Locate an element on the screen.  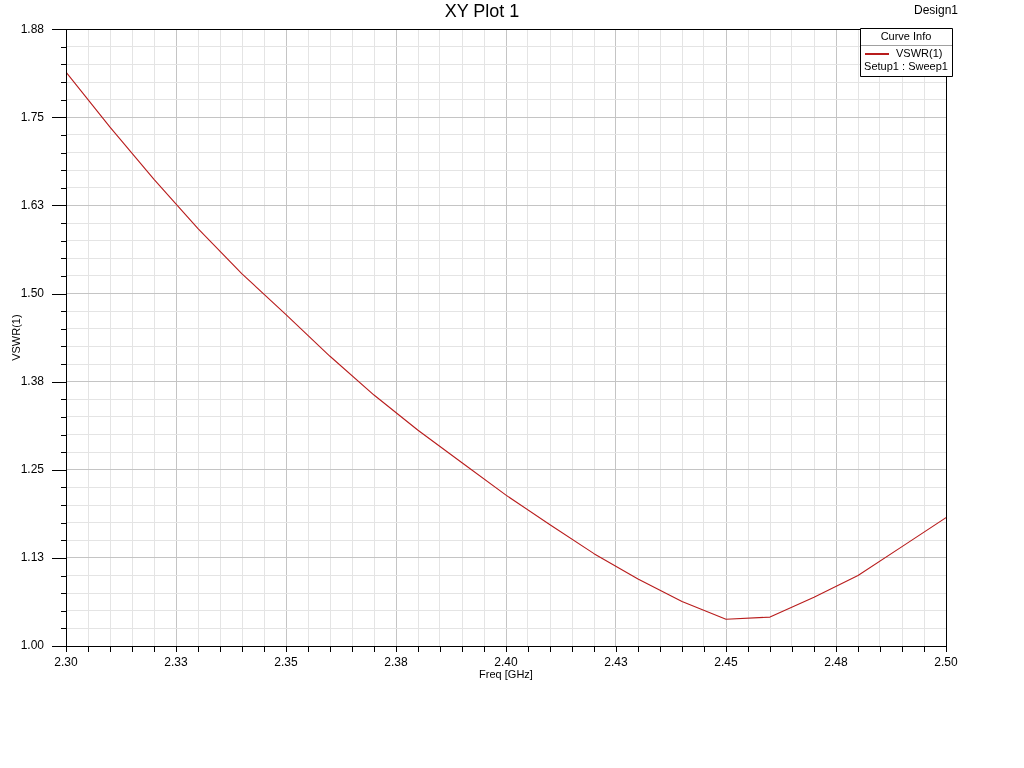
x-tick-label: 2.35 is located at coordinates (286, 661).